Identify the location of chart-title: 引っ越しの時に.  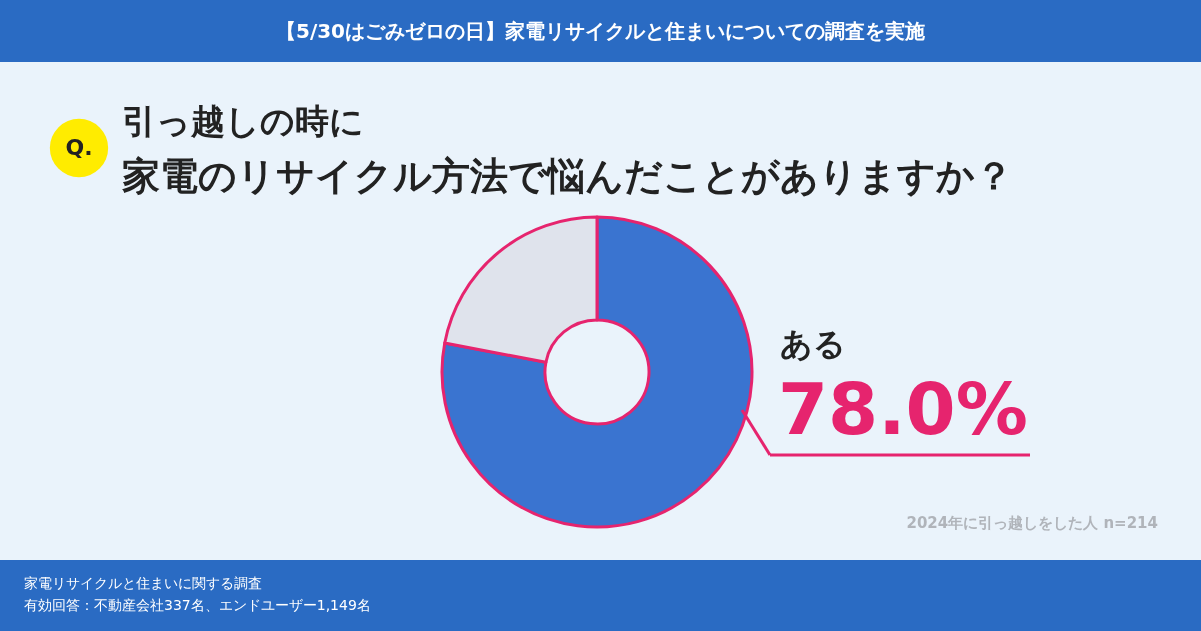
(243, 121).